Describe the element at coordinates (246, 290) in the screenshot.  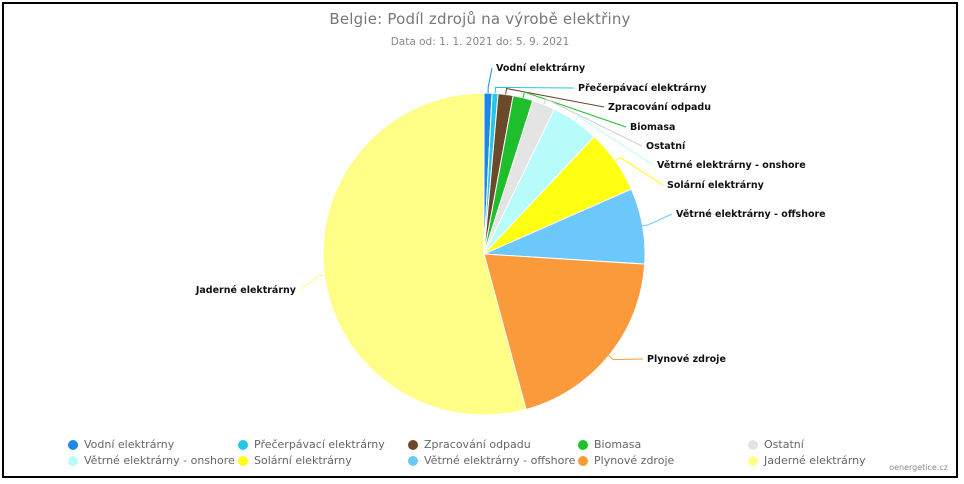
I see `slice-label: Jaderné elektrárny` at that location.